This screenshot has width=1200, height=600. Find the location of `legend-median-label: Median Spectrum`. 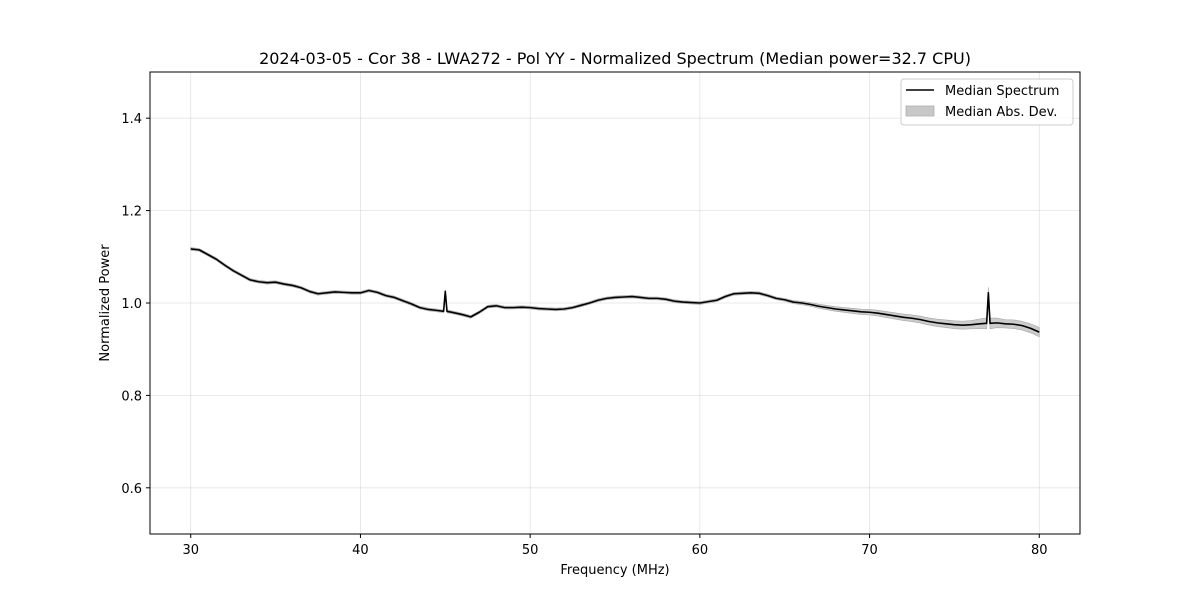

legend-median-label: Median Spectrum is located at coordinates (1002, 91).